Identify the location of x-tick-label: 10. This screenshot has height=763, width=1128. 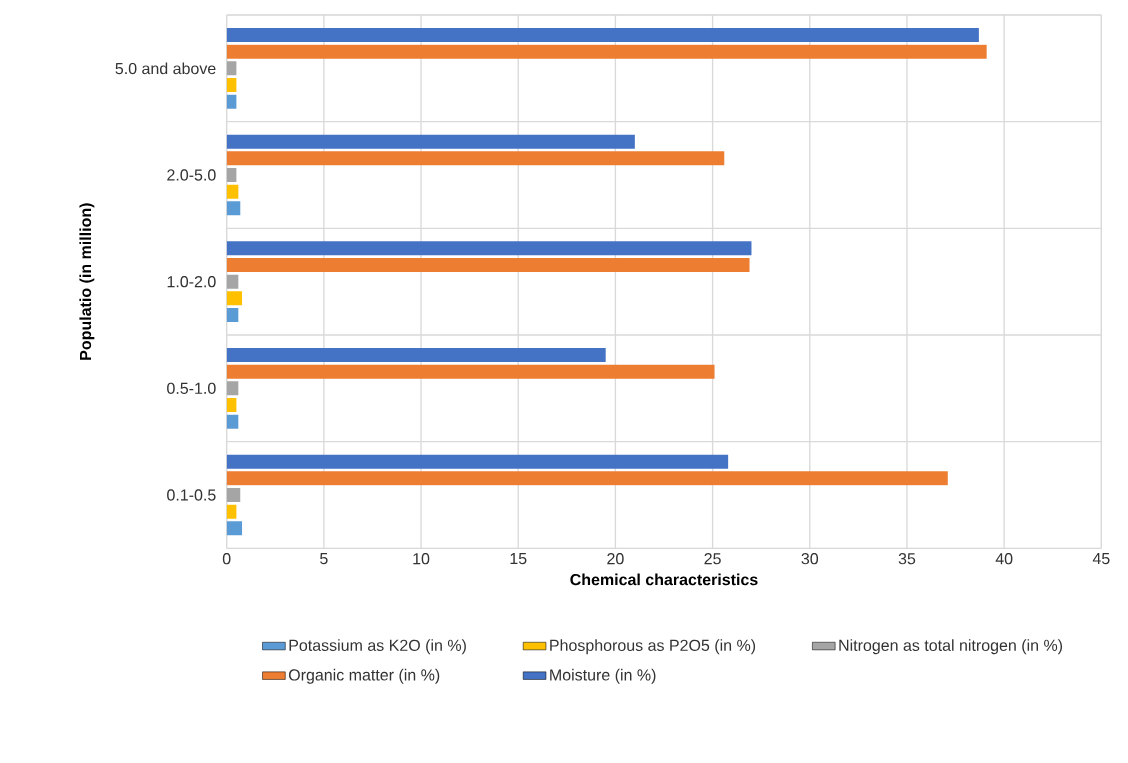
(421, 559).